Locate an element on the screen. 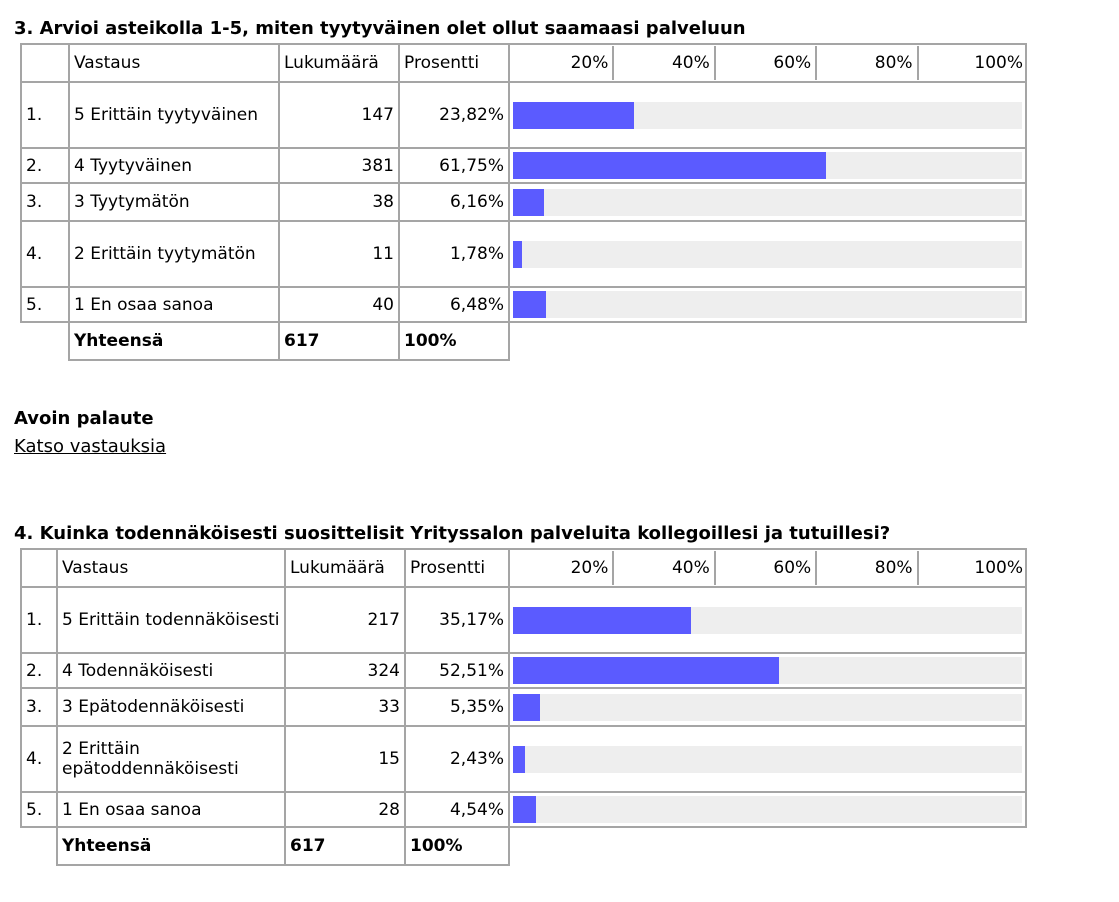 The height and width of the screenshot is (902, 1119). data-row: 5. 1 En osaa sanoa 28 4,54% is located at coordinates (523, 809).